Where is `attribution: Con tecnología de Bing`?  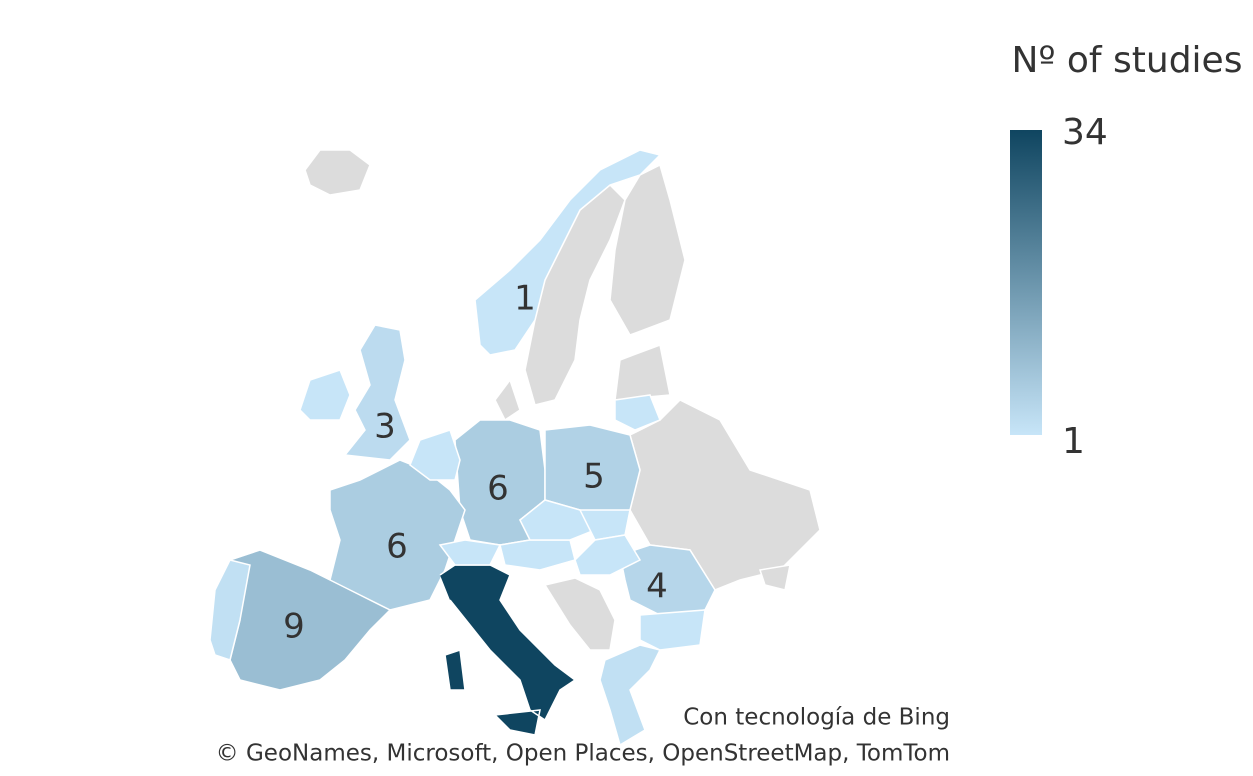 attribution: Con tecnología de Bing is located at coordinates (816, 718).